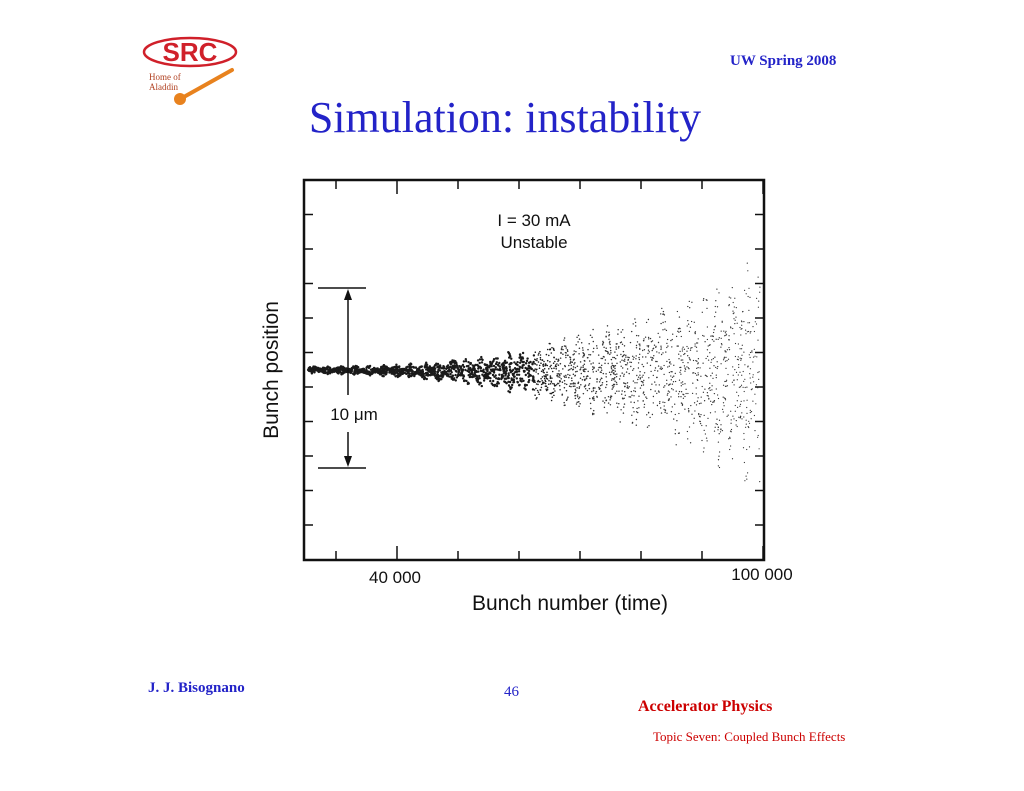 This screenshot has width=1024, height=791. Describe the element at coordinates (761, 574) in the screenshot. I see `x-tick-label-100000: 100 000` at that location.